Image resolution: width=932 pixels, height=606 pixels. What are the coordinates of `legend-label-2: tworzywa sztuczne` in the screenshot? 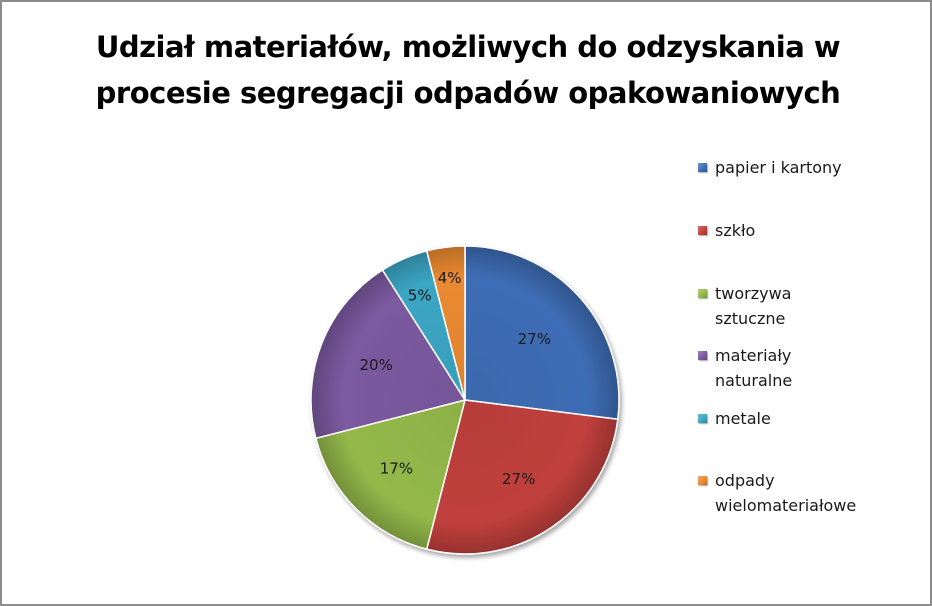 It's located at (753, 306).